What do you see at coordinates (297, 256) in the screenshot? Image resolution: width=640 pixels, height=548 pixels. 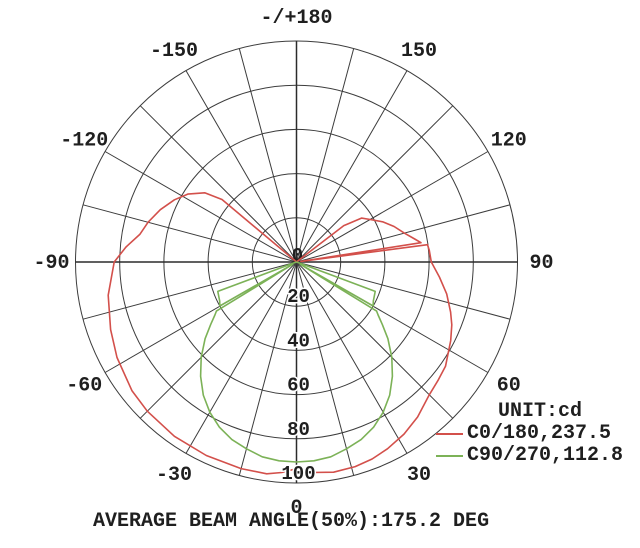 I see `radial-label-0: 0` at bounding box center [297, 256].